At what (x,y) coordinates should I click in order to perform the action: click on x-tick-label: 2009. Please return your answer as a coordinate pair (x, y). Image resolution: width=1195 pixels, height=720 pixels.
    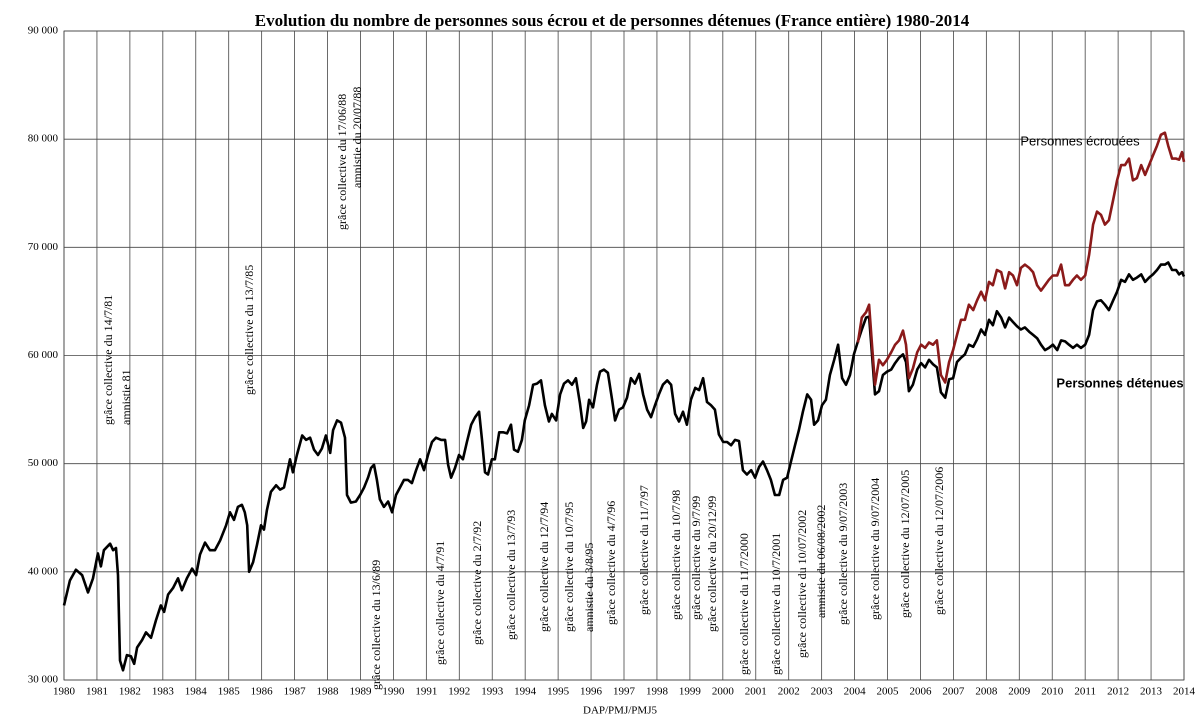
    Looking at the image, I should click on (1019, 692).